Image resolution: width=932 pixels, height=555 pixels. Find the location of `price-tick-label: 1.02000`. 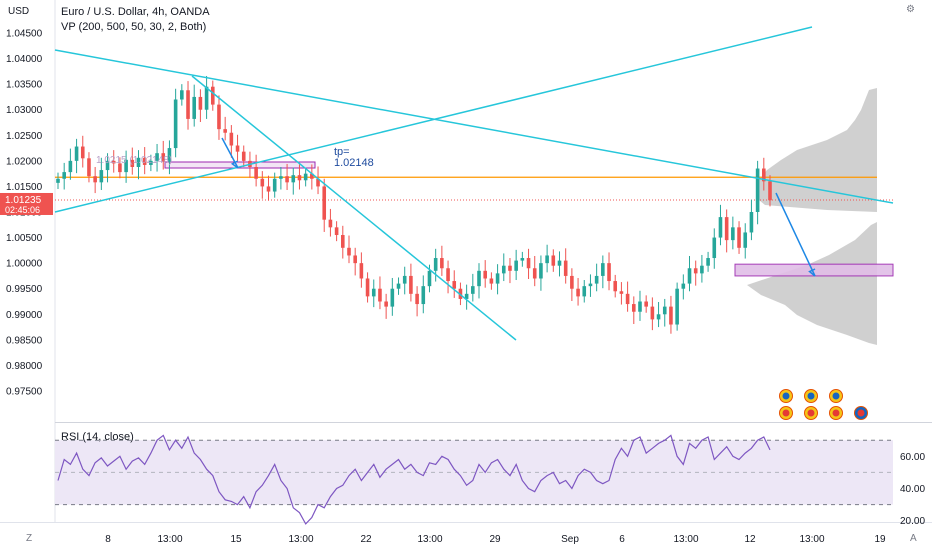

price-tick-label: 1.02000 is located at coordinates (24, 161).